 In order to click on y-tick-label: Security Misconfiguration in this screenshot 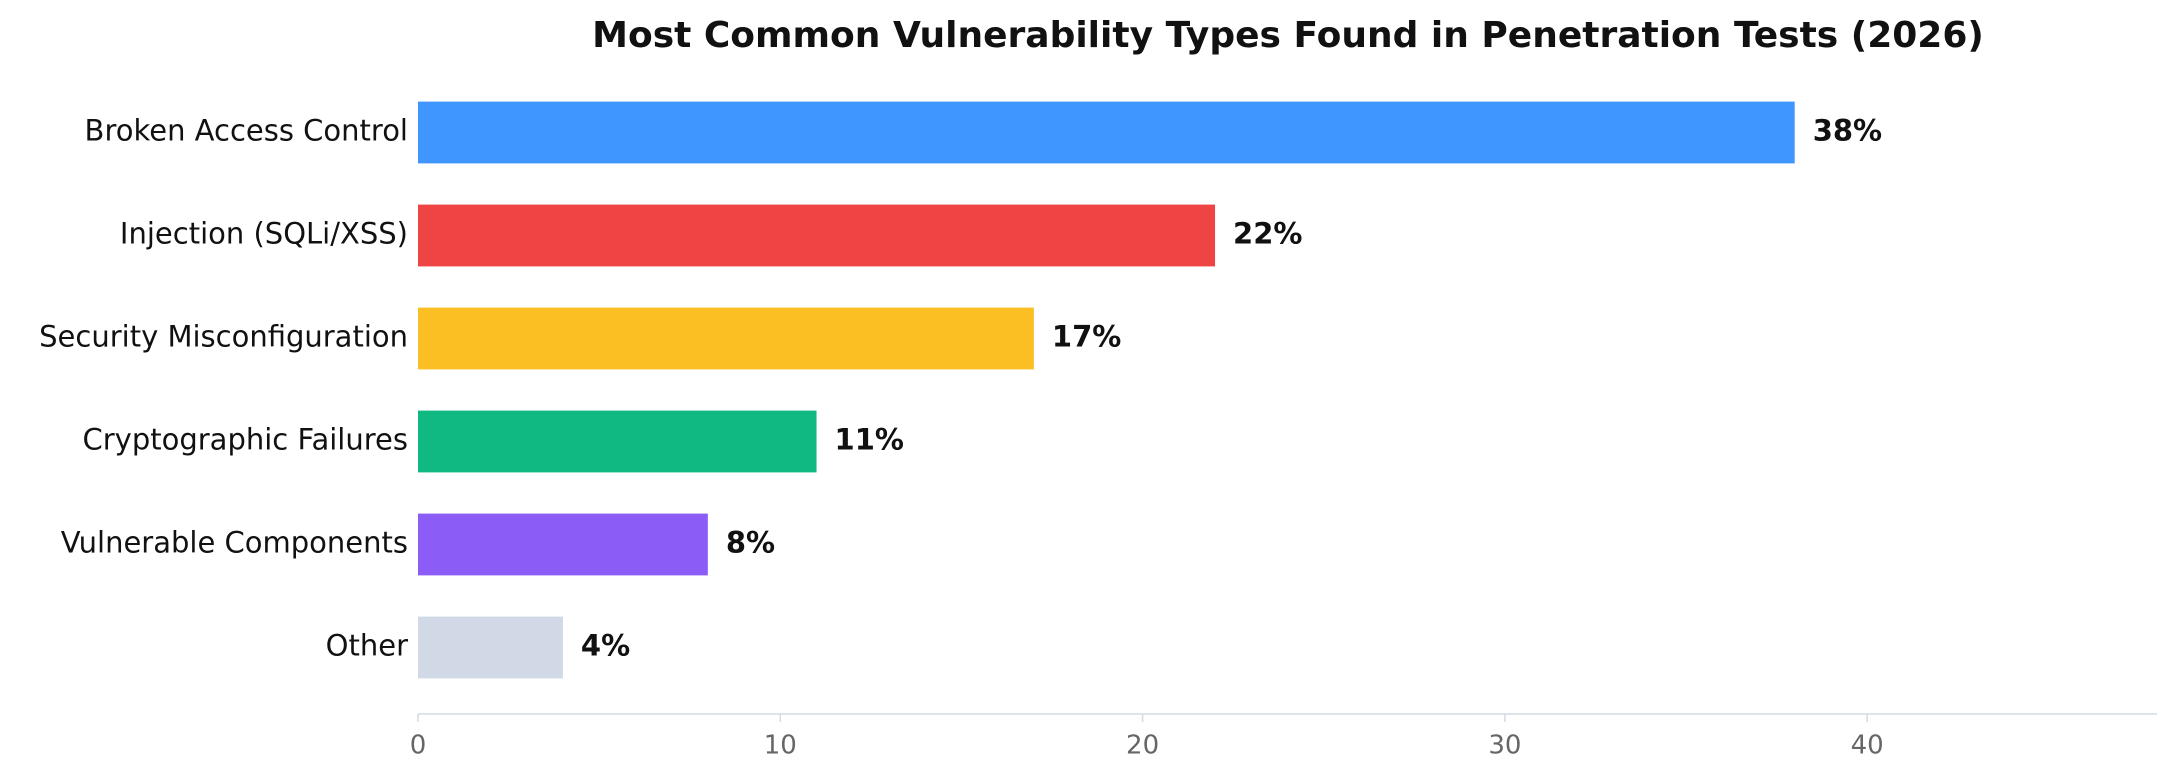, I will do `click(223, 337)`.